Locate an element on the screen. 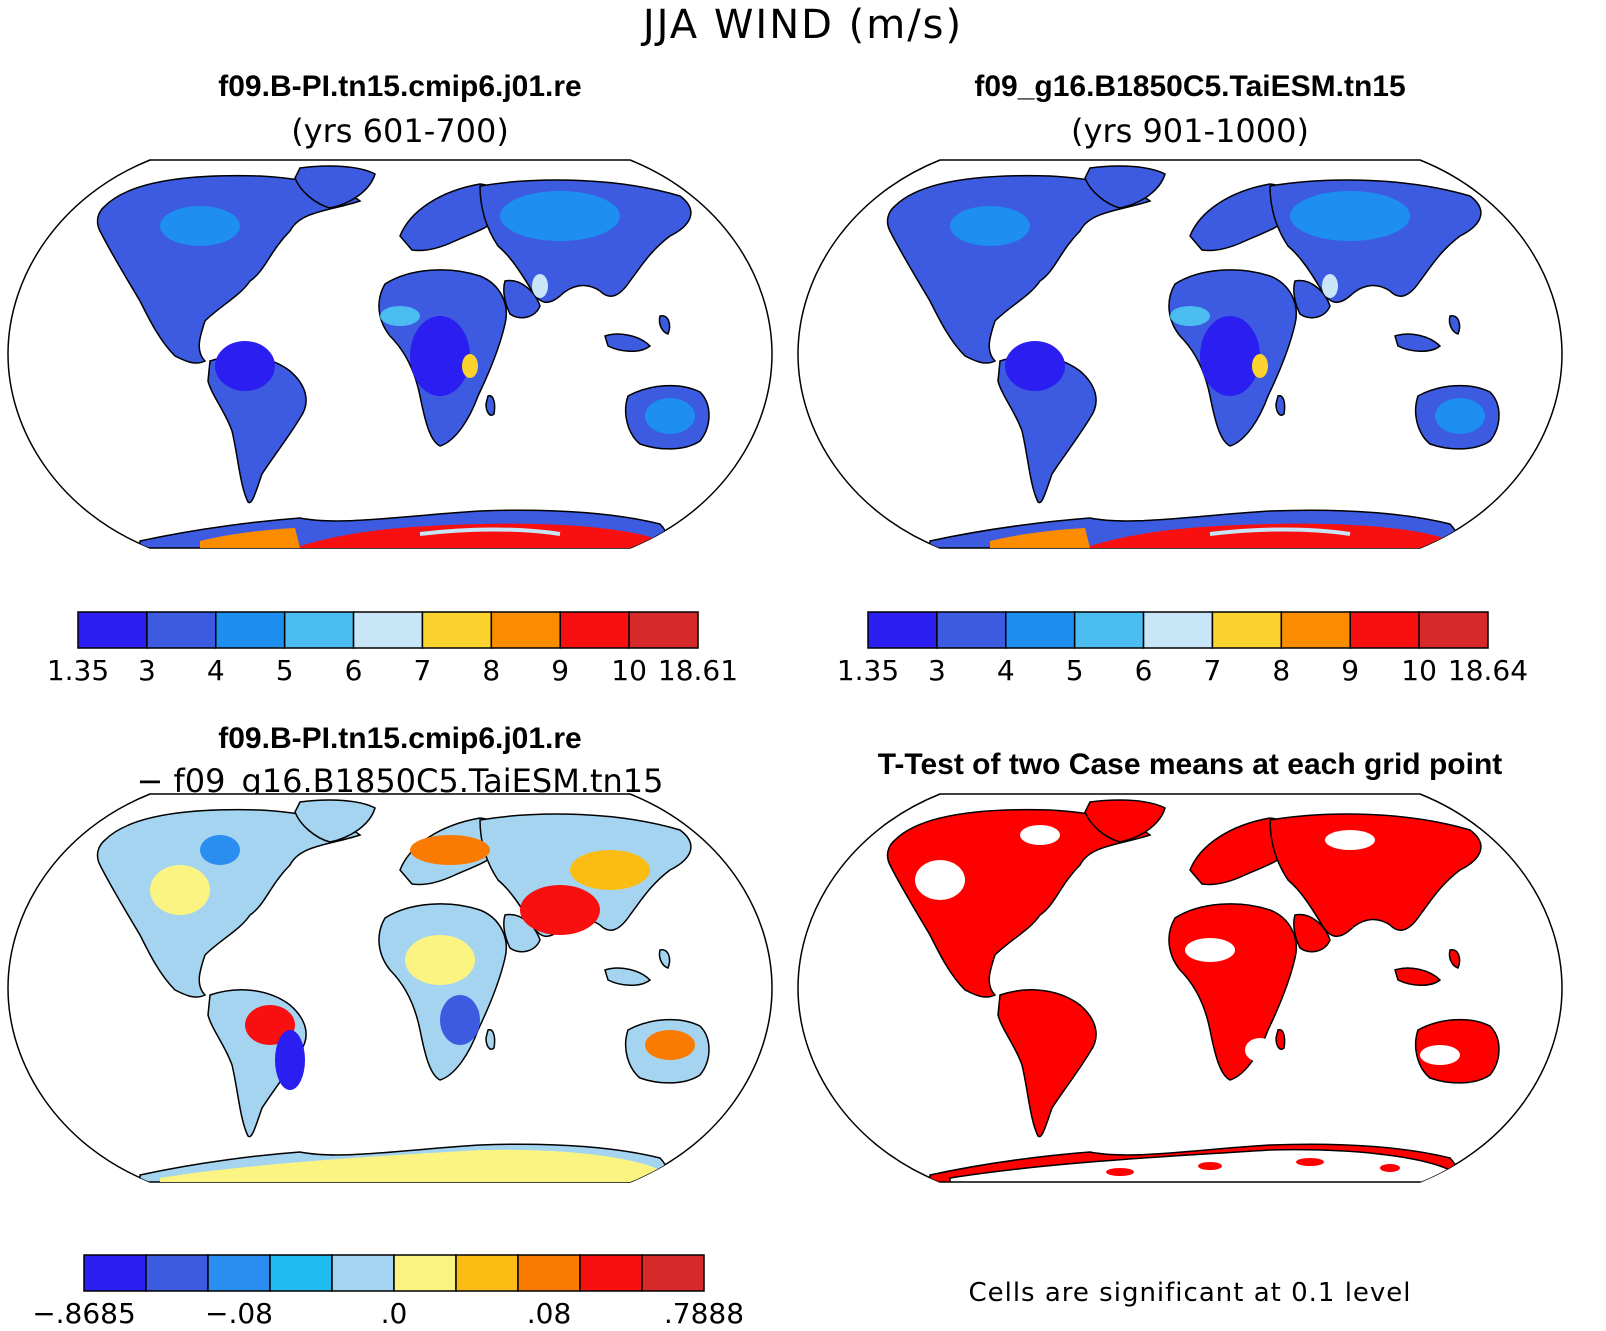  panel-1-title: f09.B-PI.tn15.cmip6.j01.re is located at coordinates (400, 86).